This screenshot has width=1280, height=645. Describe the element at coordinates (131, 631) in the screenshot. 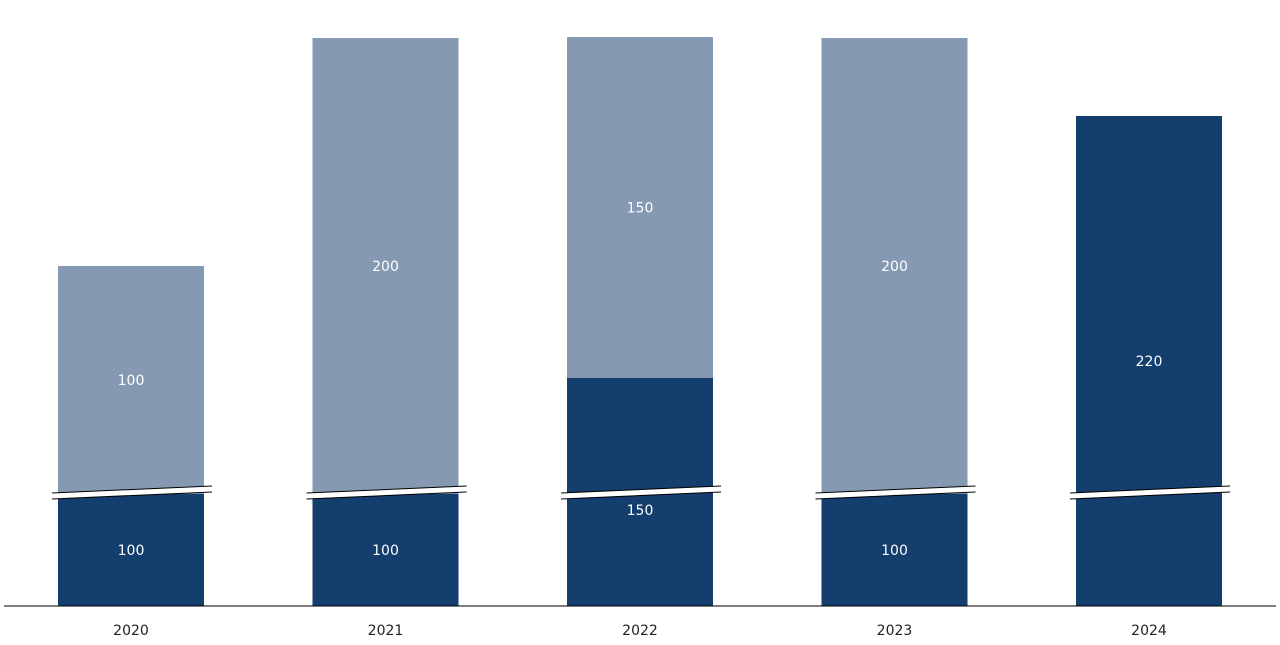

I see `x-tick-label-2020: 2020` at that location.